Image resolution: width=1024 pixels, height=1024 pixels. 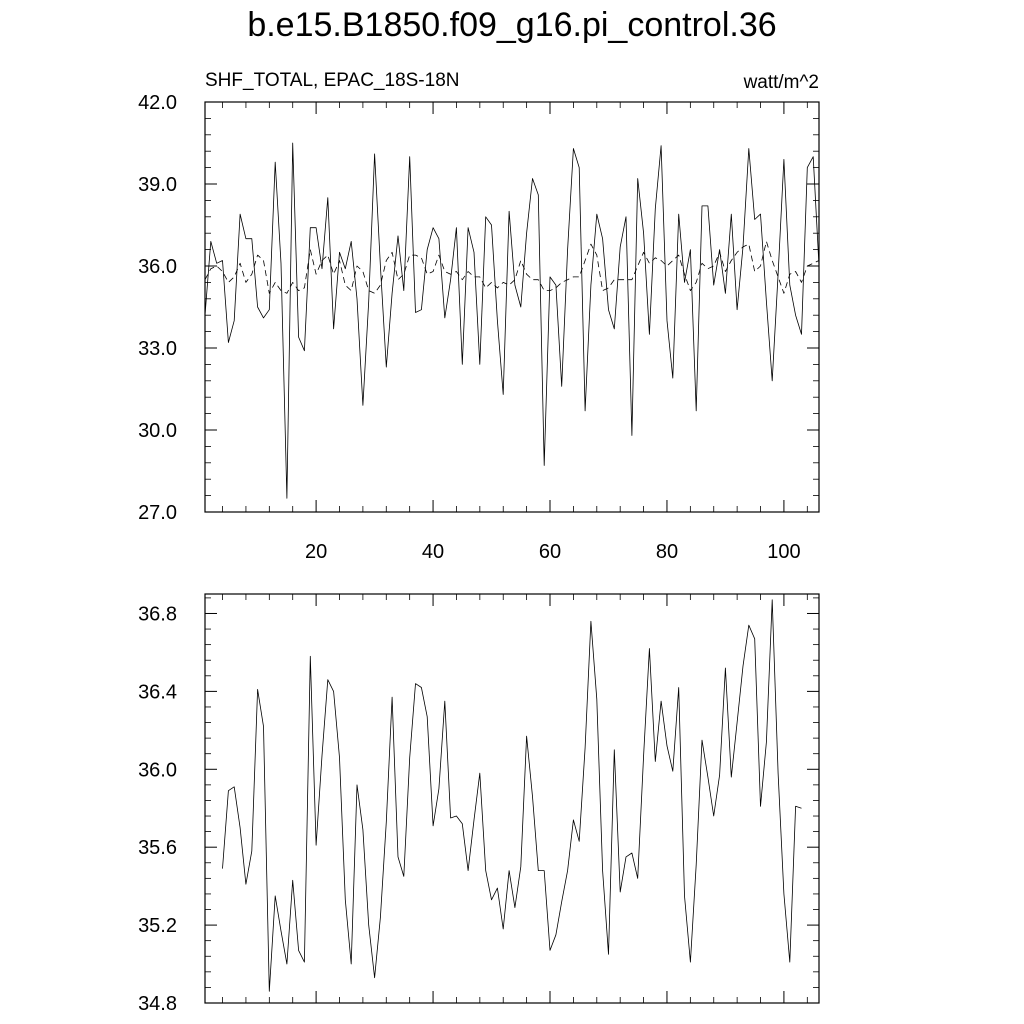 What do you see at coordinates (157, 614) in the screenshot?
I see `y-tick-label: 36.8` at bounding box center [157, 614].